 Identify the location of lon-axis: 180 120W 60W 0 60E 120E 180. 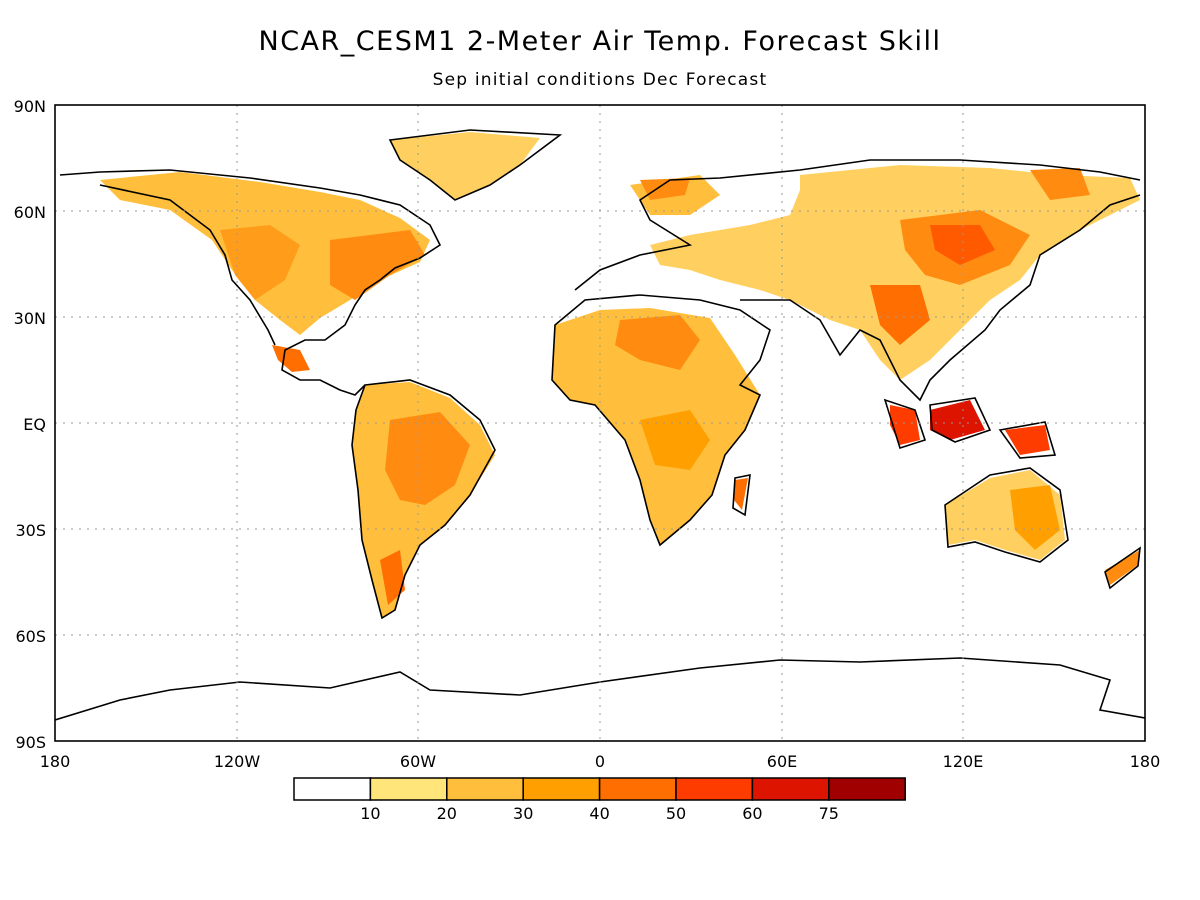
(600, 761).